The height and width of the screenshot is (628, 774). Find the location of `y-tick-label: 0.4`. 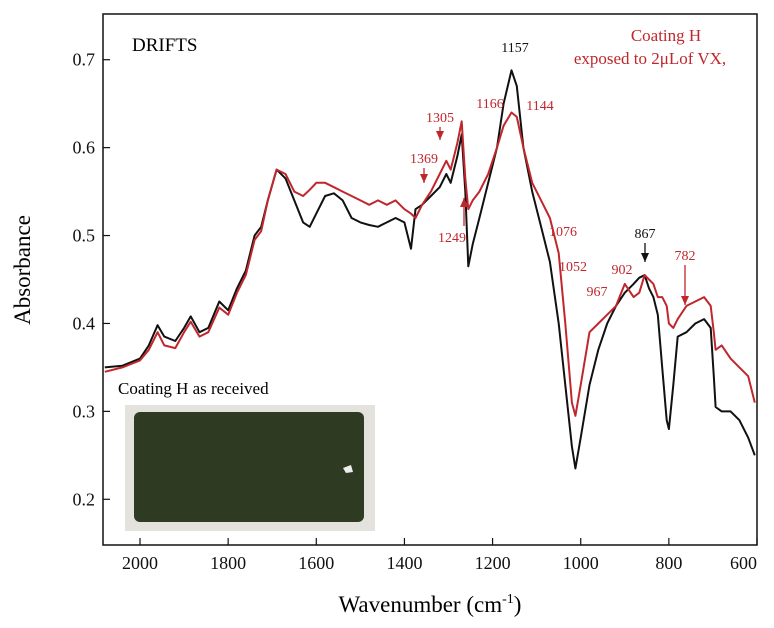

y-tick-label: 0.4 is located at coordinates (84, 323).